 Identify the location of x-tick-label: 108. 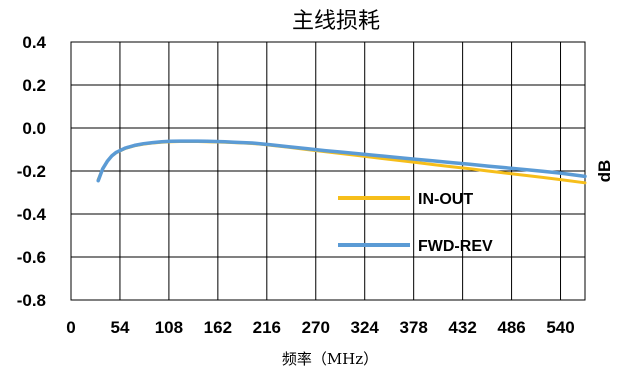
(169, 327).